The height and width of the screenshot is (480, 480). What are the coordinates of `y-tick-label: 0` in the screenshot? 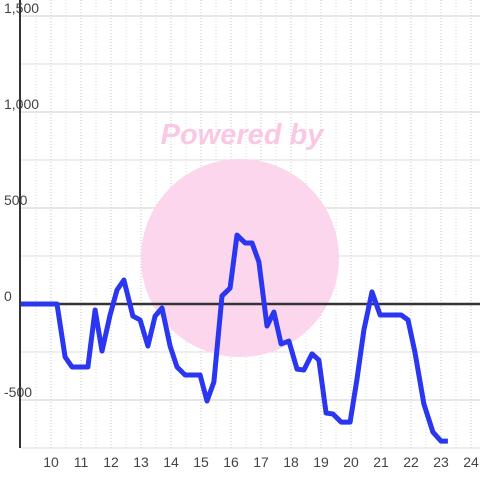 It's located at (8, 296).